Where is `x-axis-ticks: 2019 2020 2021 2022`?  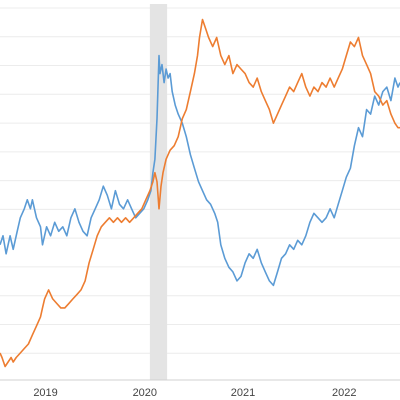 x-axis-ticks: 2019 2020 2021 2022 is located at coordinates (194, 393).